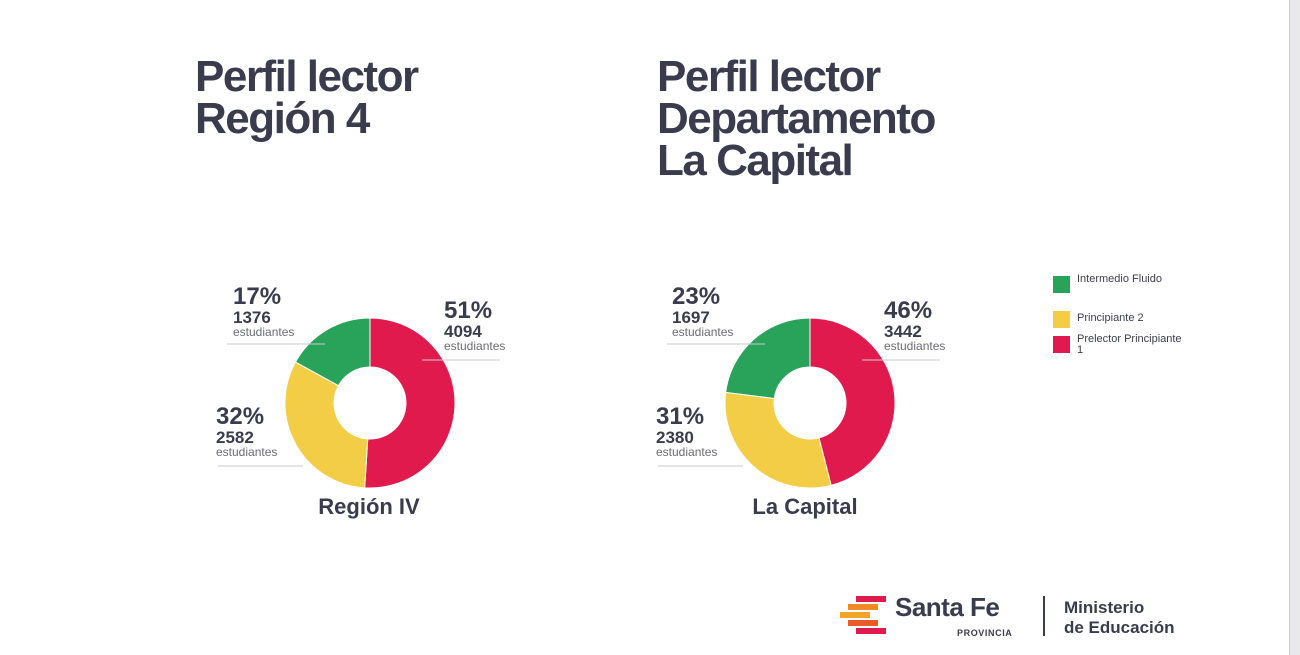 This screenshot has width=1300, height=655. What do you see at coordinates (257, 296) in the screenshot?
I see `label-intermedio-pct: 17%` at bounding box center [257, 296].